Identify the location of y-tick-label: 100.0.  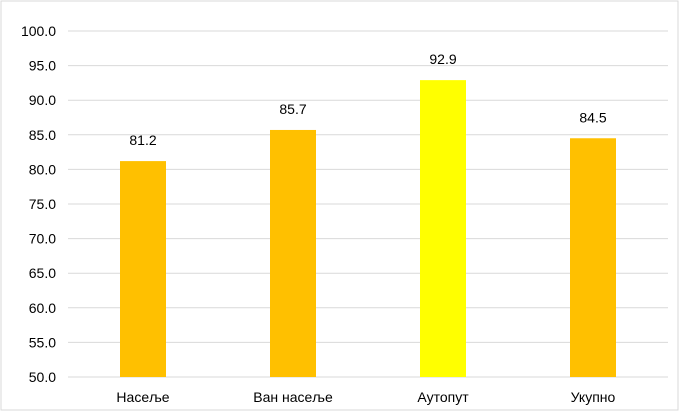
(38, 31).